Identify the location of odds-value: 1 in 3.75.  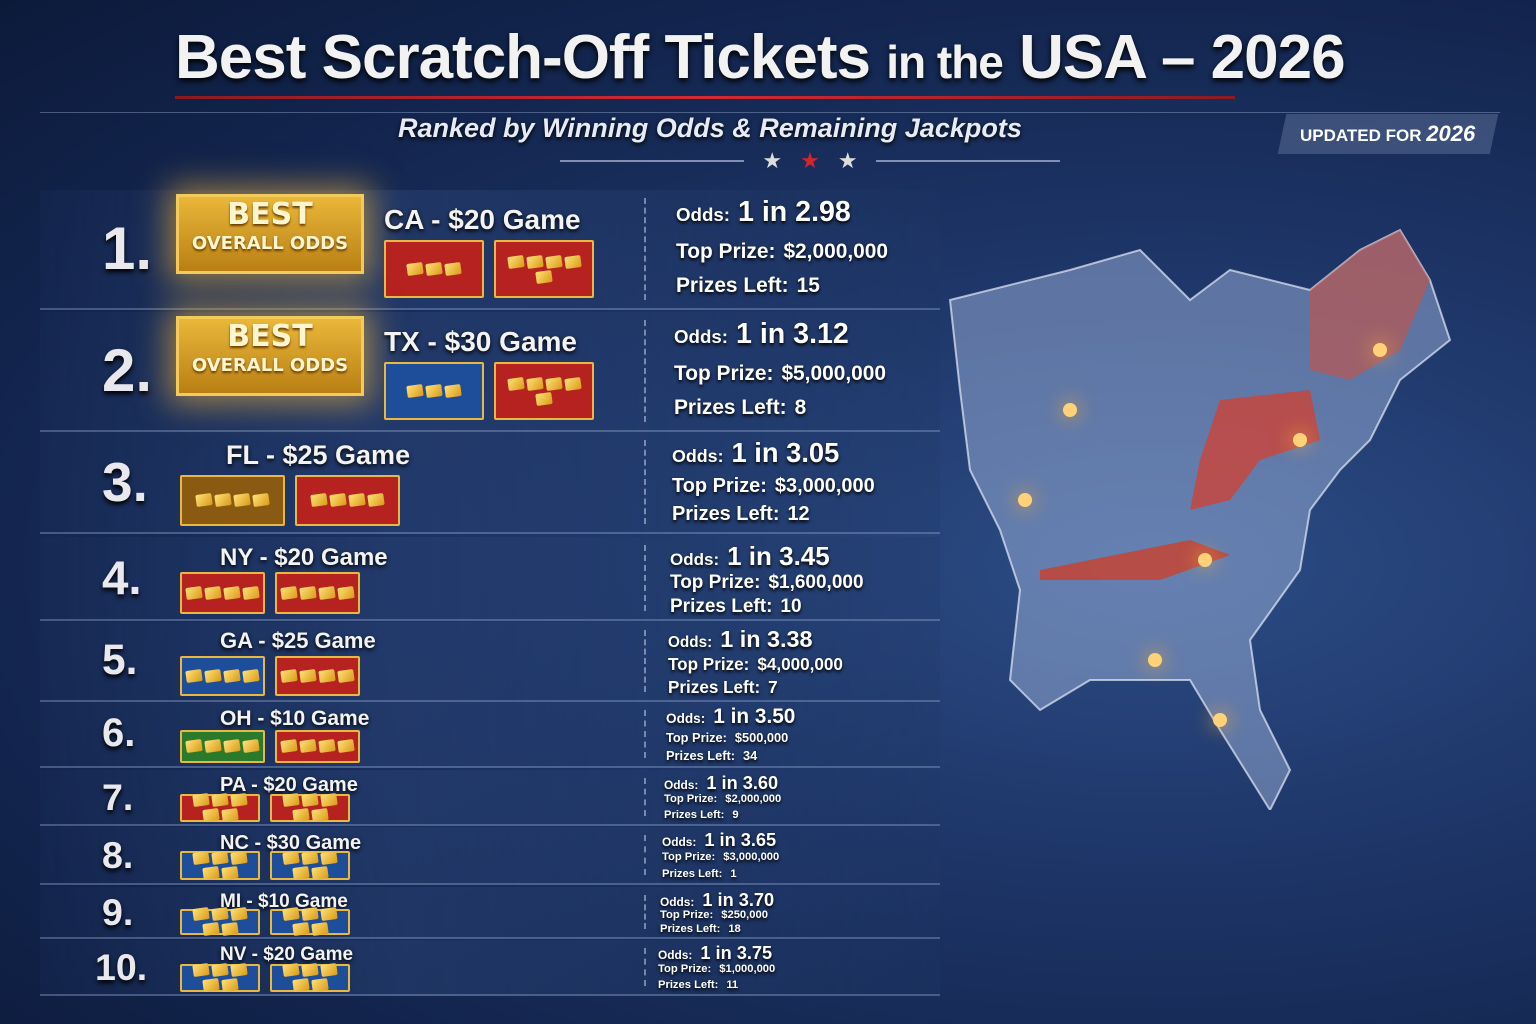
(736, 952).